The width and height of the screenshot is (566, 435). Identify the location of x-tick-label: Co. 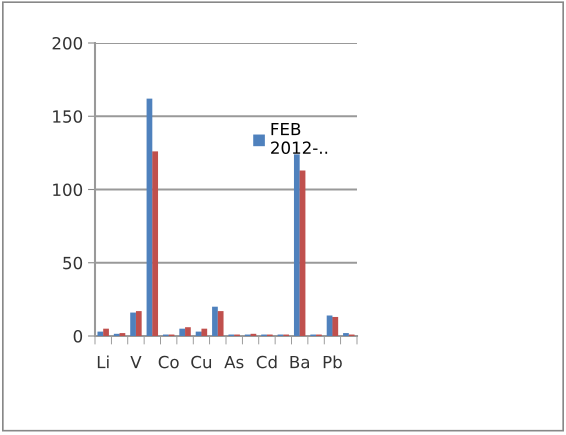
(168, 362).